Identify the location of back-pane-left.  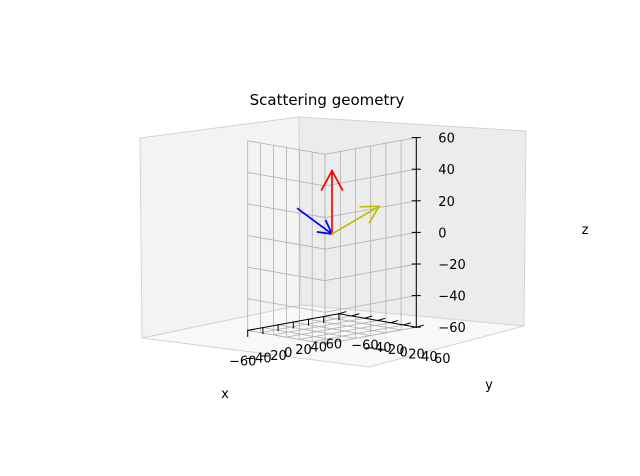
(220, 227).